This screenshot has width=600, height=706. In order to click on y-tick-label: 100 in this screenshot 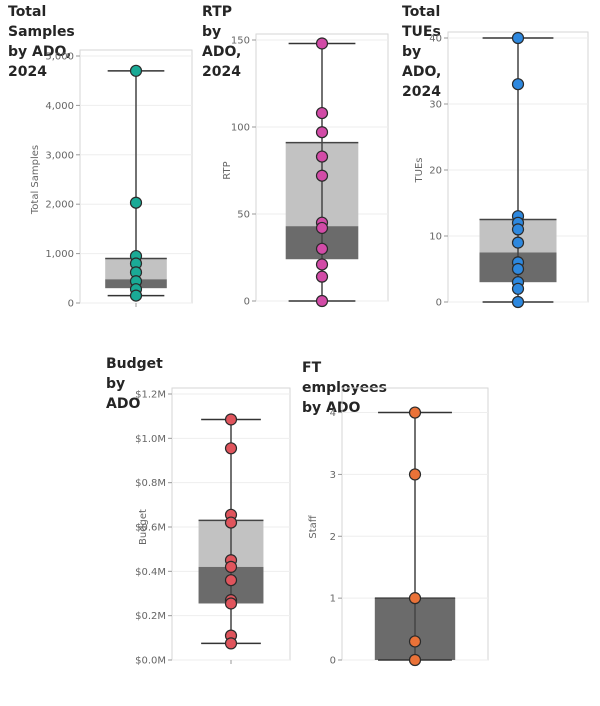, I will do `click(240, 128)`.